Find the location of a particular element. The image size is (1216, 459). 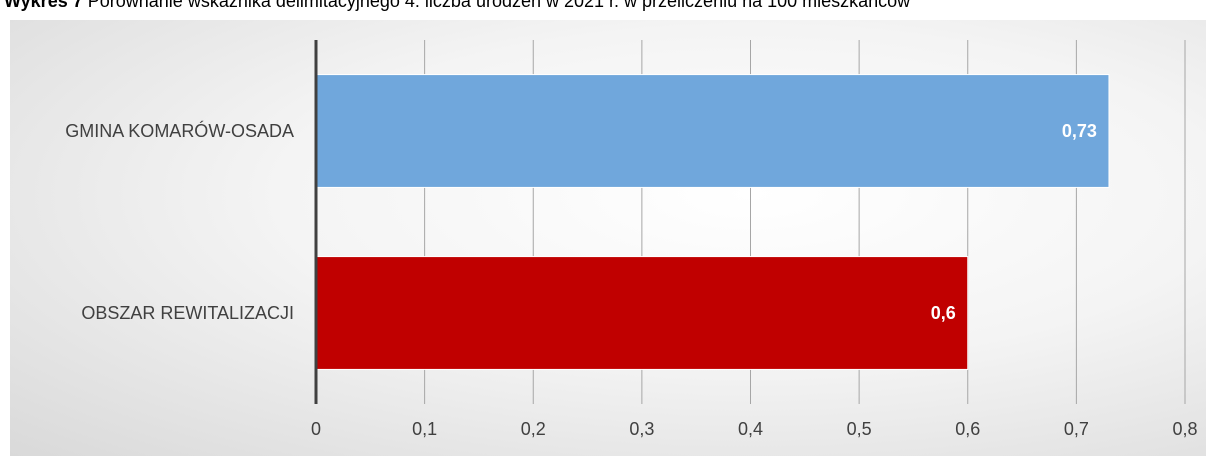

x-tick-label-5: 0,5 is located at coordinates (859, 429).